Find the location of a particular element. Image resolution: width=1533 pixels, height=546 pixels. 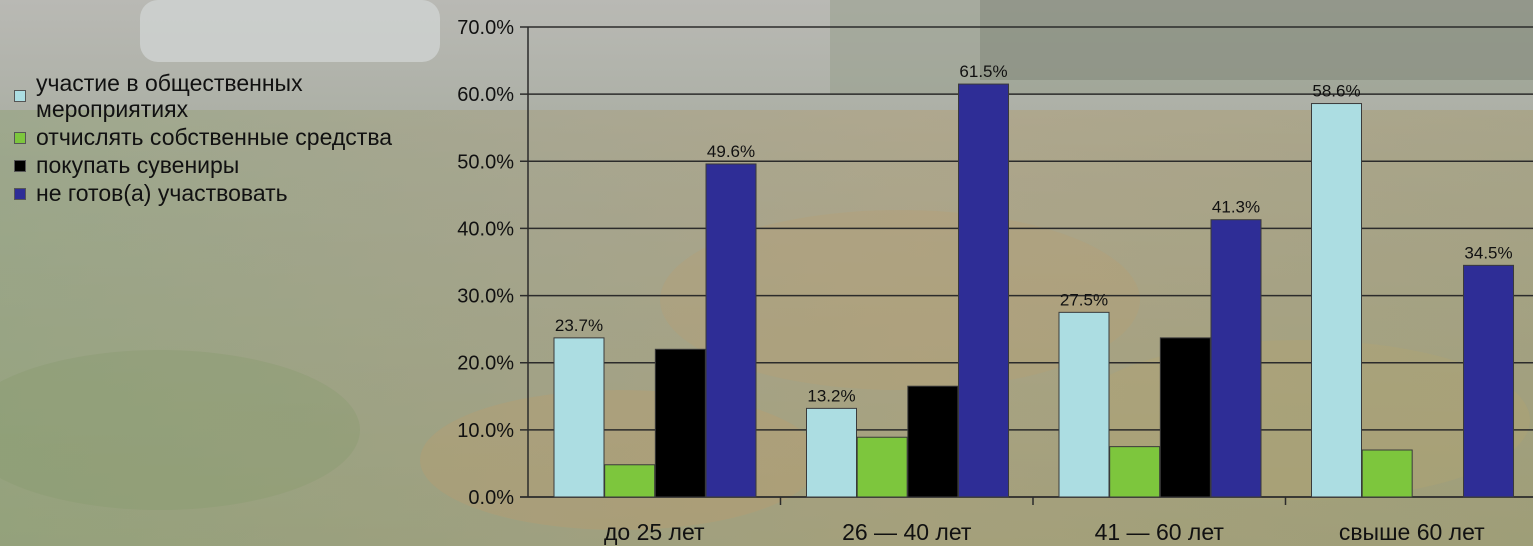

data-label: 34.5% is located at coordinates (1488, 252).